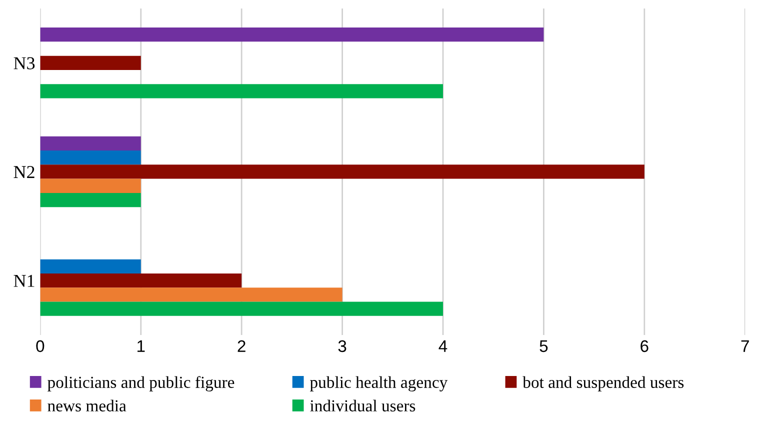  What do you see at coordinates (141, 384) in the screenshot?
I see `legend-label: politicians and public figure` at bounding box center [141, 384].